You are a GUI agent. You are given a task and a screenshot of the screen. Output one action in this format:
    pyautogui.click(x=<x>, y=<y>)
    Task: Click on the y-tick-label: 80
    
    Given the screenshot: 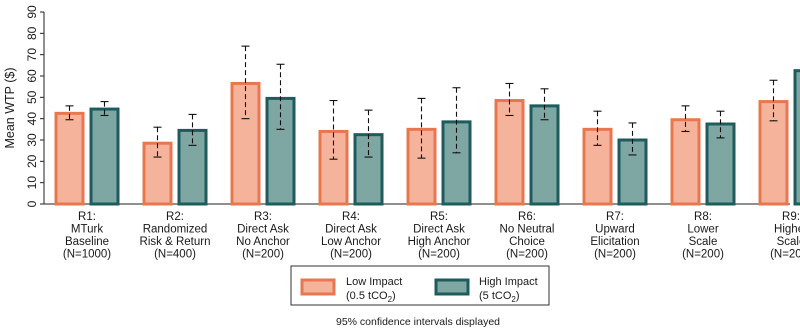 What is the action you would take?
    pyautogui.click(x=32, y=33)
    